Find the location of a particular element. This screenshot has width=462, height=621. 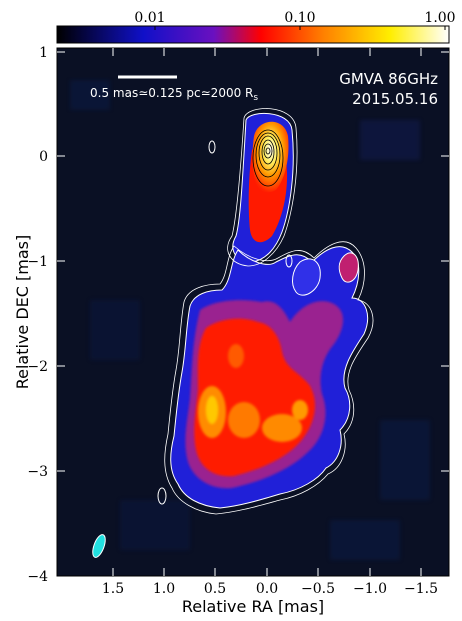

y-tick-label: −2 is located at coordinates (37, 367).